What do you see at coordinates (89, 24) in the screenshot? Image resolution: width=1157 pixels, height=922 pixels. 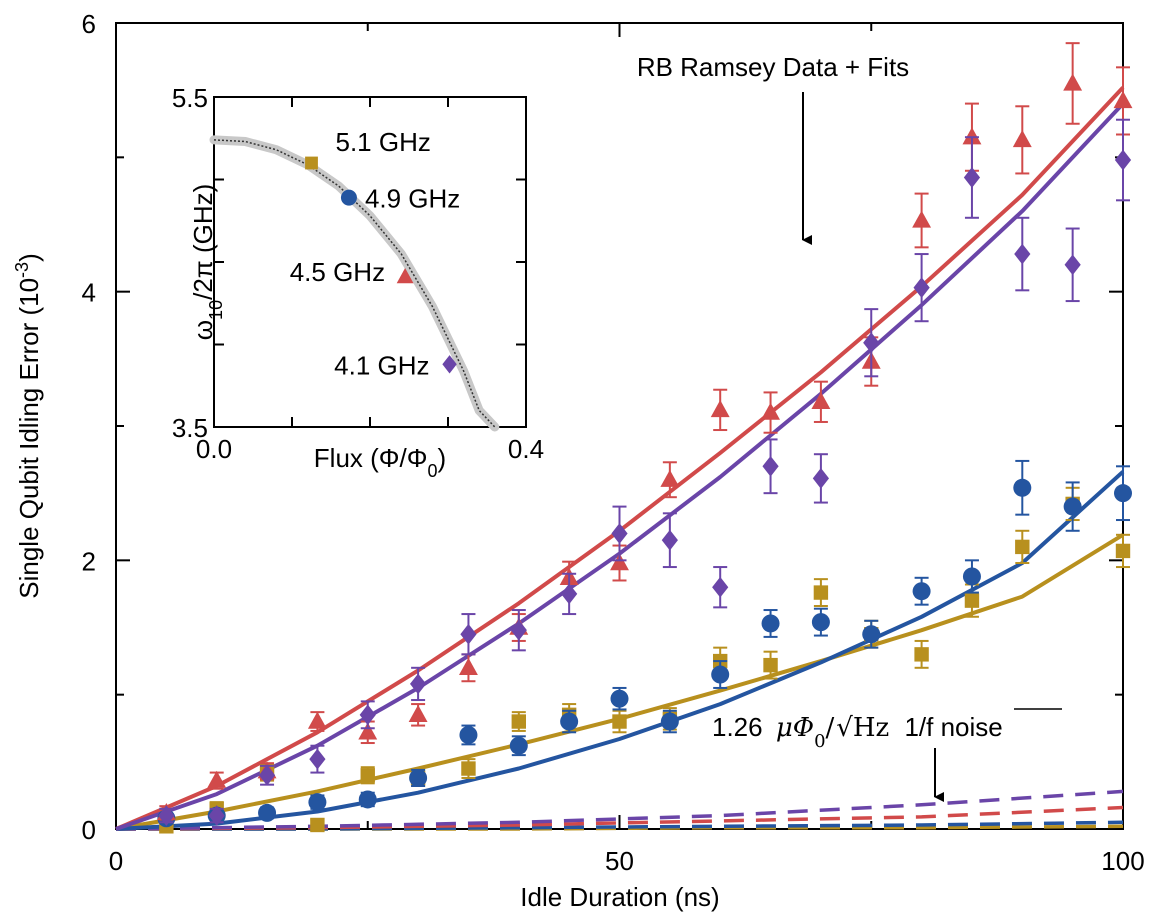 I see `y-tick-label: 6` at bounding box center [89, 24].